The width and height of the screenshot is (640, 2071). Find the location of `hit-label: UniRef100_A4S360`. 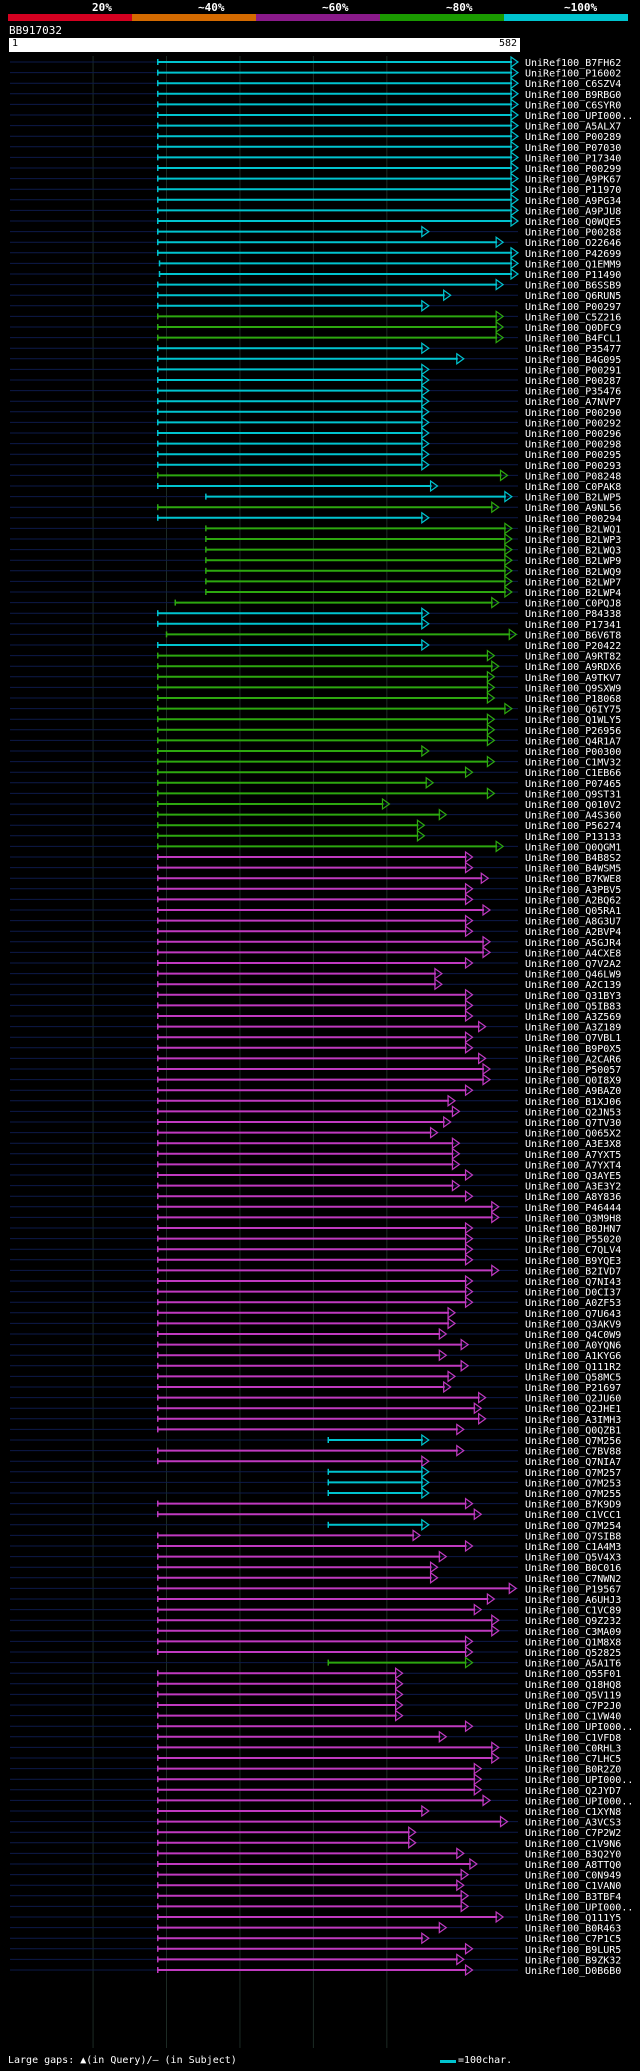

hit-label: UniRef100_A4S360 is located at coordinates (573, 816).